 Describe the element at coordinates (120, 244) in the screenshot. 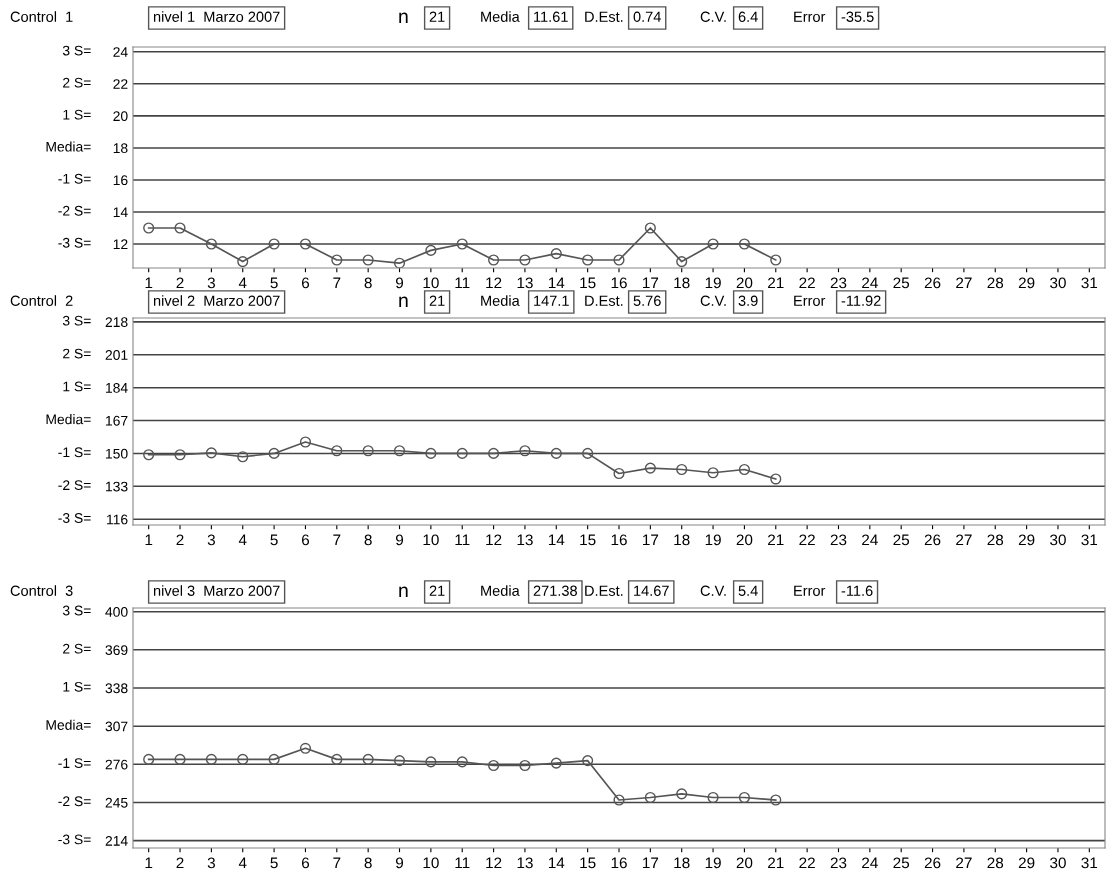

I see `y-tick-label: 12` at that location.